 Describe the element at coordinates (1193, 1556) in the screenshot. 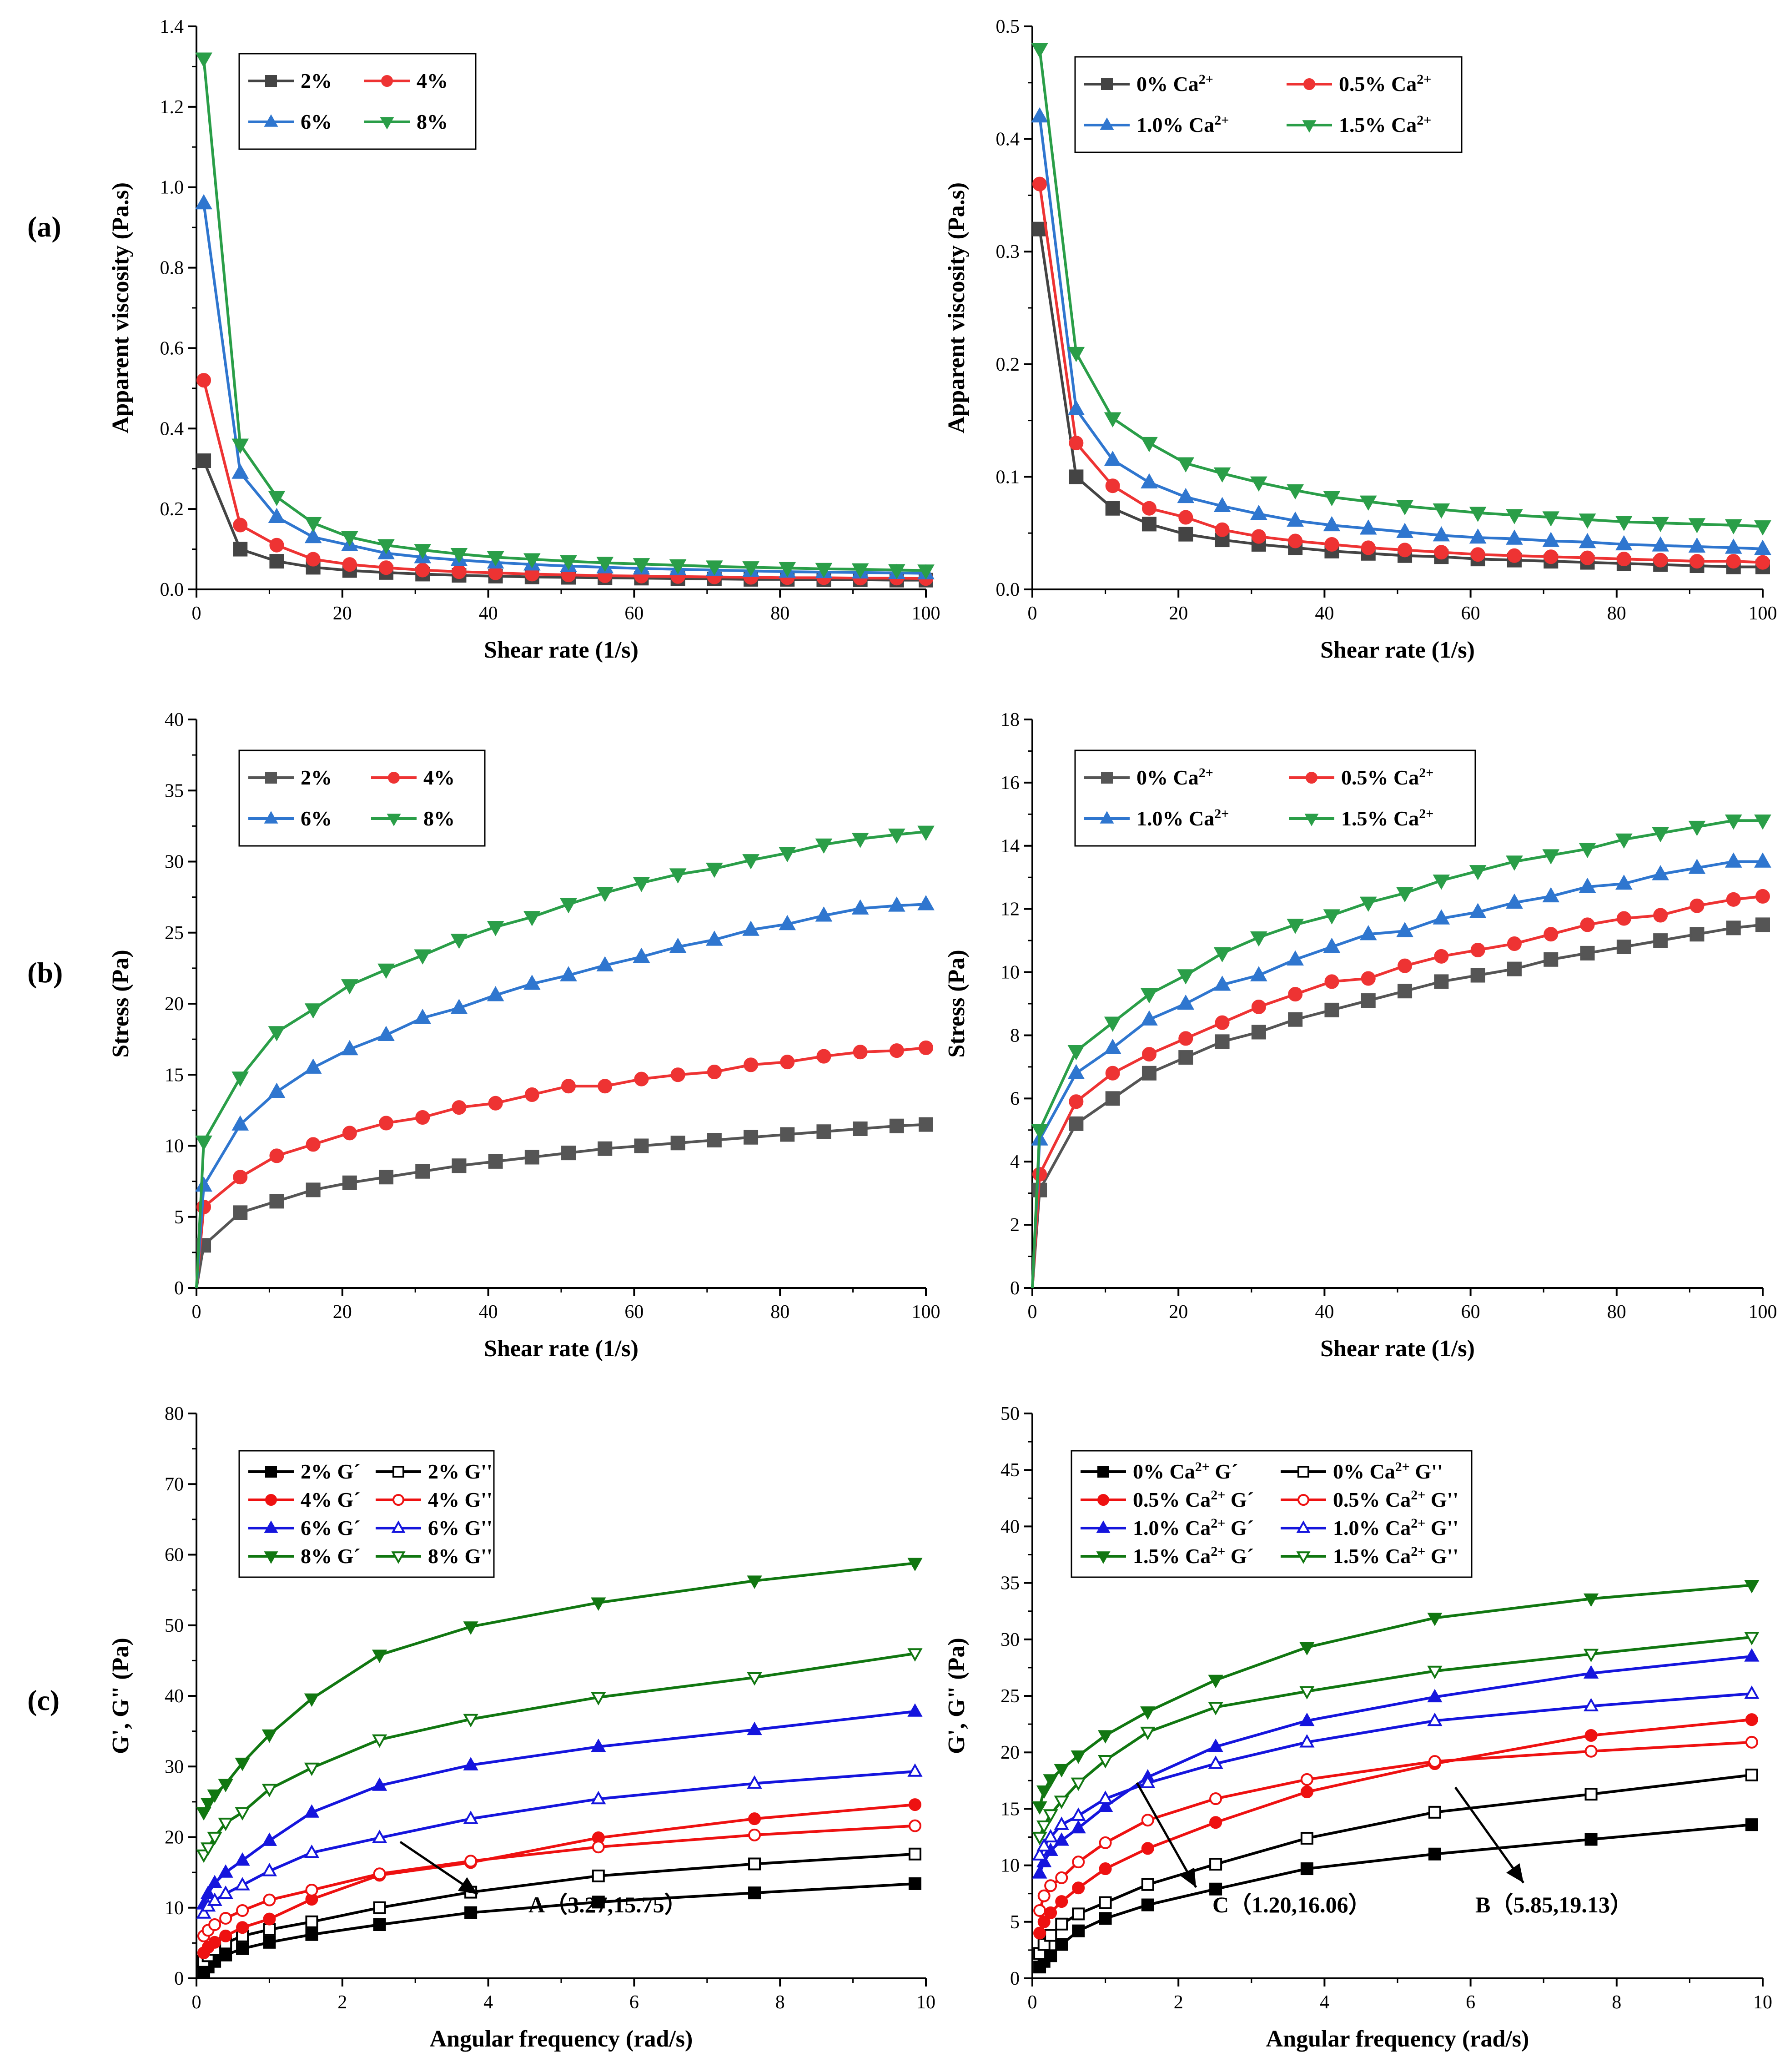

I see `legend-label: 1.5% Ca2+ G´` at that location.